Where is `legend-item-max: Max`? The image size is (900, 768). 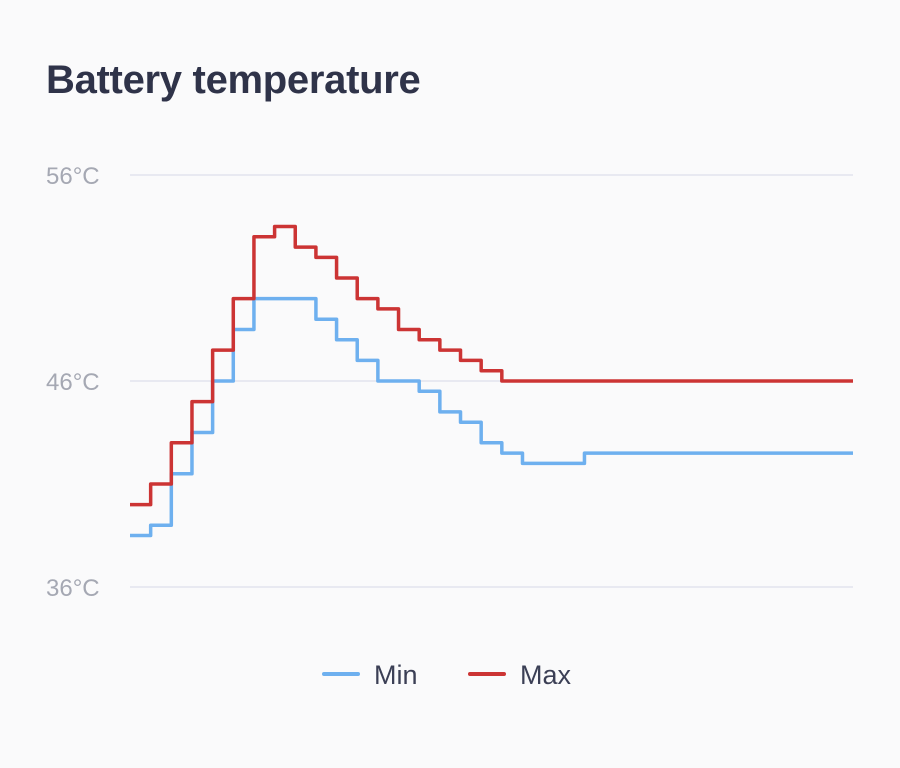
legend-item-max: Max is located at coordinates (520, 675).